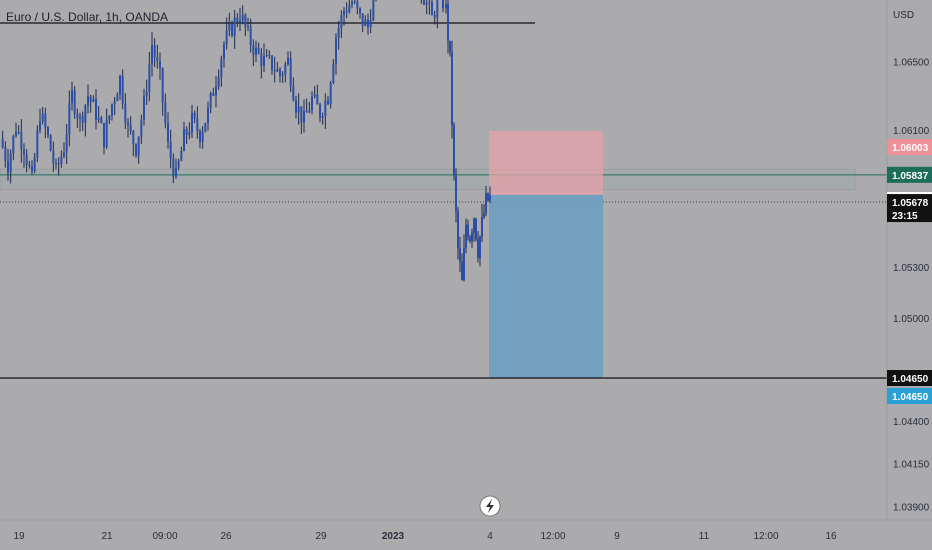 The image size is (932, 550). Describe the element at coordinates (911, 319) in the screenshot. I see `y-tick-label: 1.05000` at that location.